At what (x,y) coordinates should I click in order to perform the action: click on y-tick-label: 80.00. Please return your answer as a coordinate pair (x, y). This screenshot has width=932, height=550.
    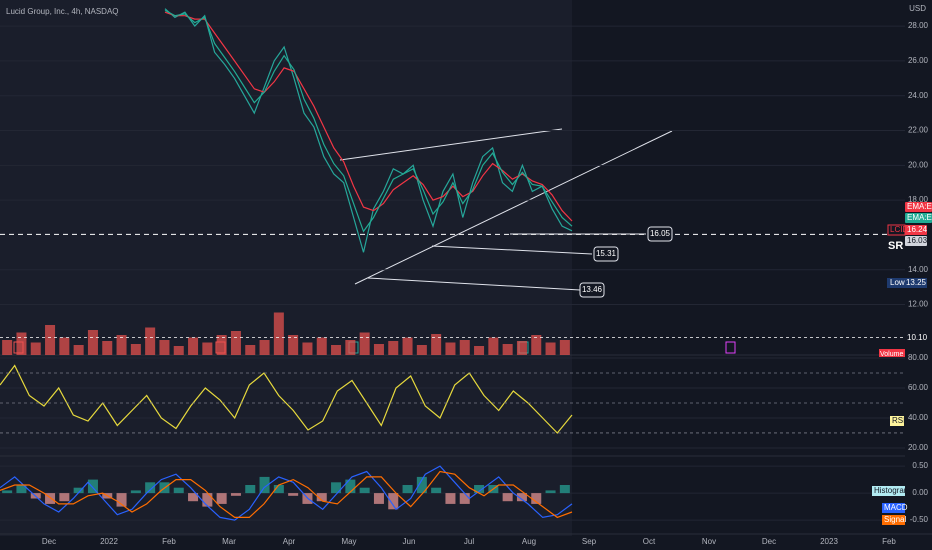
    Looking at the image, I should click on (918, 357).